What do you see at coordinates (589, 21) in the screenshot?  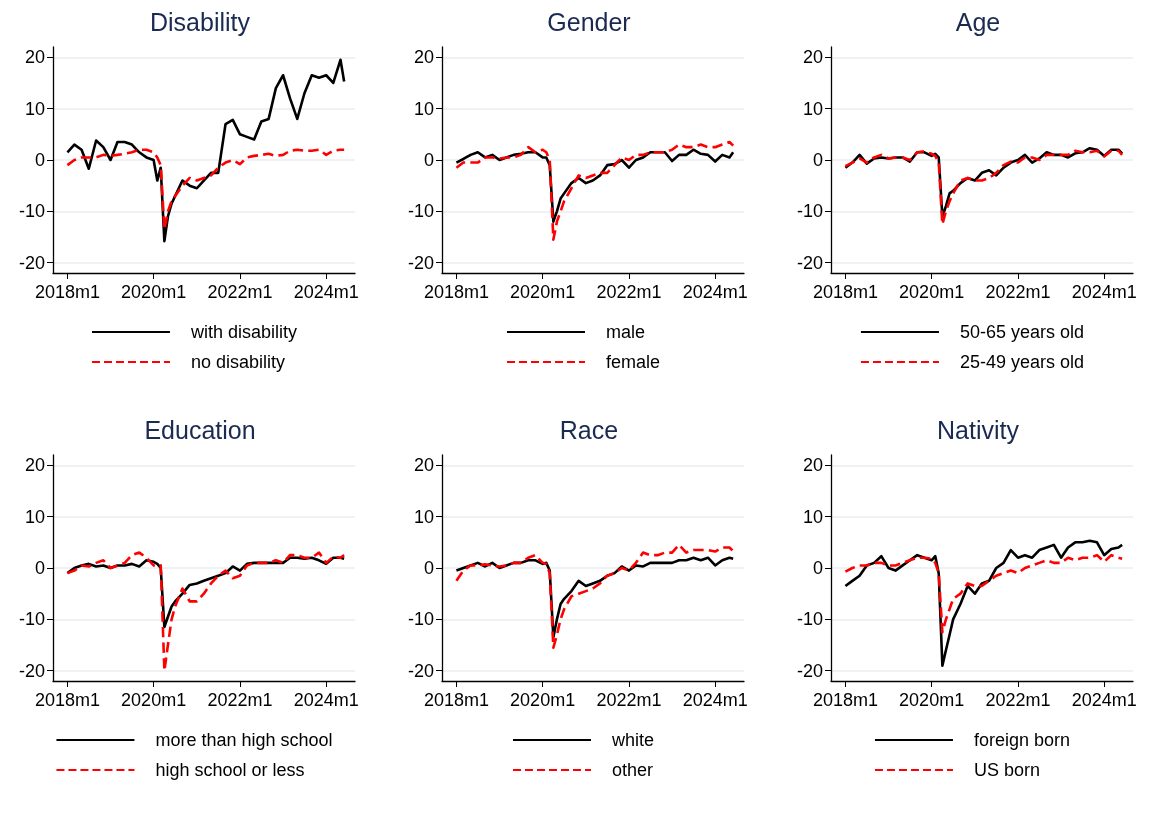 I see `chart-title: Gender` at bounding box center [589, 21].